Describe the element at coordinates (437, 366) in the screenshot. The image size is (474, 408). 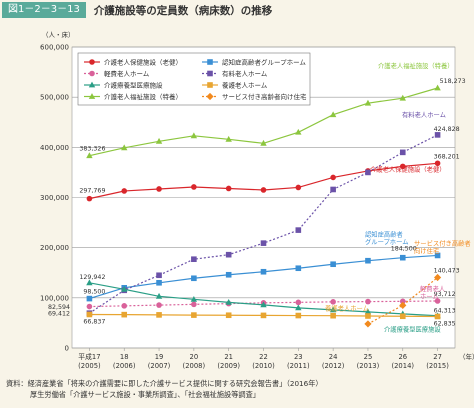
I see `x-tick-label-western: (2015)` at that location.